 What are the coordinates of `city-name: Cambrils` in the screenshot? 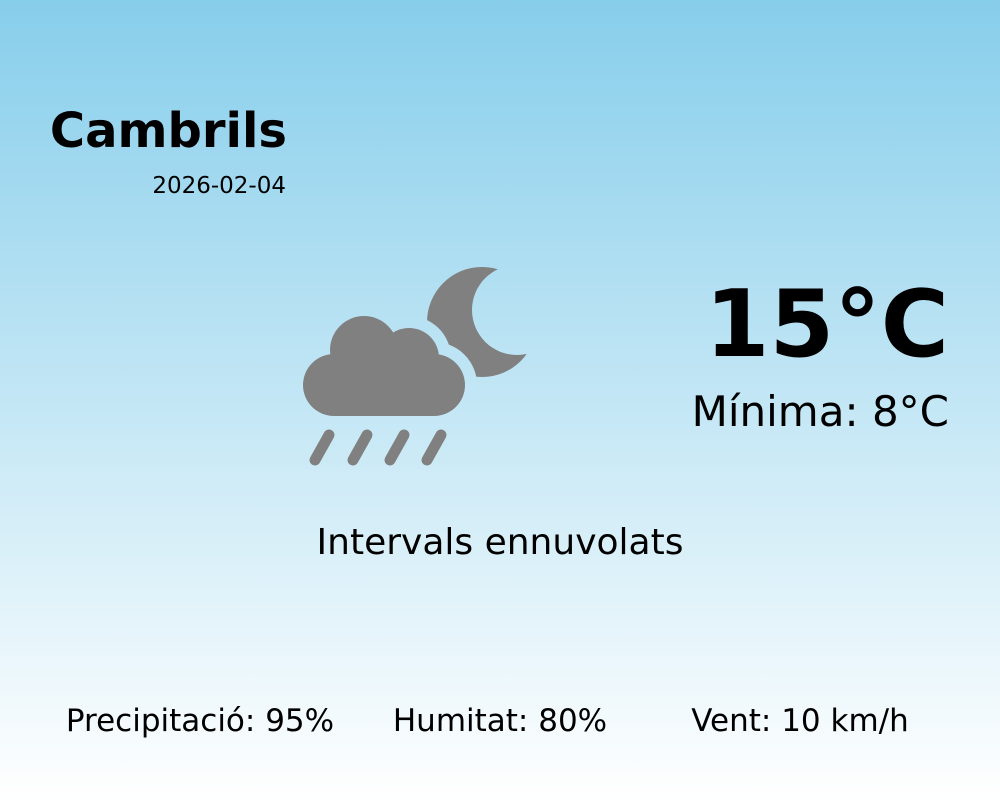 It's located at (168, 131).